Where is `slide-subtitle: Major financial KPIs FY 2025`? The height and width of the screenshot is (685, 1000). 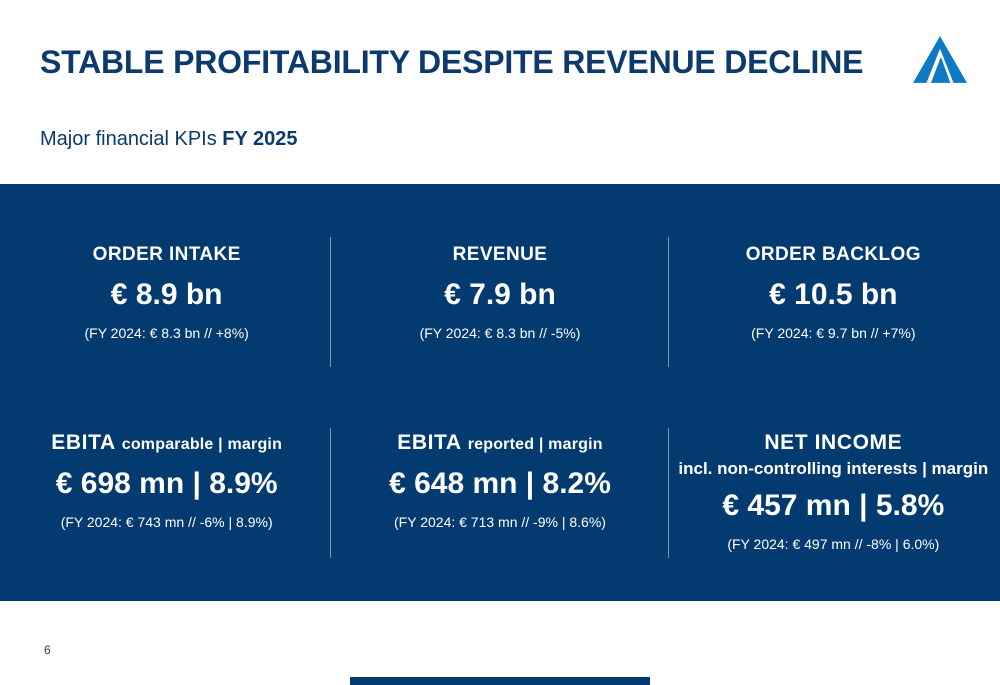 slide-subtitle: Major financial KPIs FY 2025 is located at coordinates (169, 139).